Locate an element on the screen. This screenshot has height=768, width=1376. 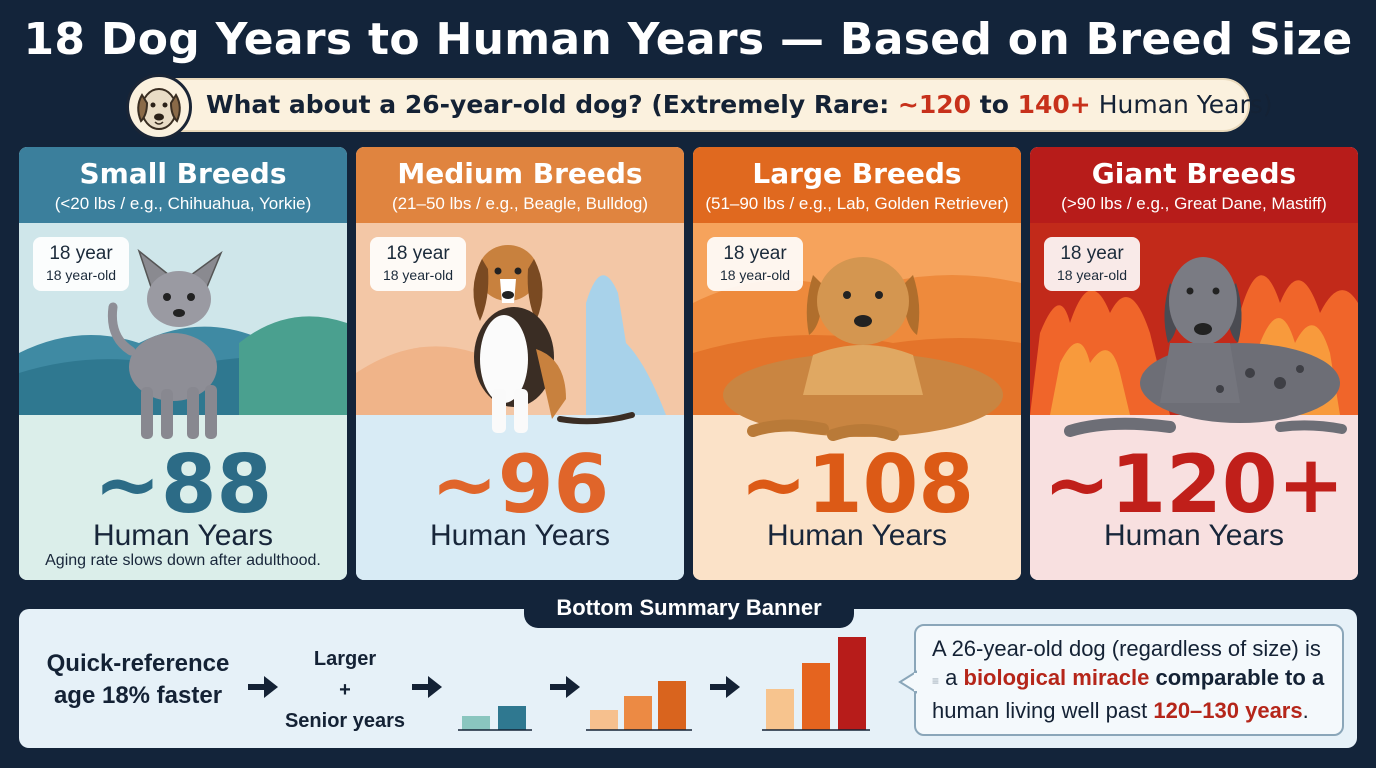
dog-face-icon is located at coordinates (159, 107).